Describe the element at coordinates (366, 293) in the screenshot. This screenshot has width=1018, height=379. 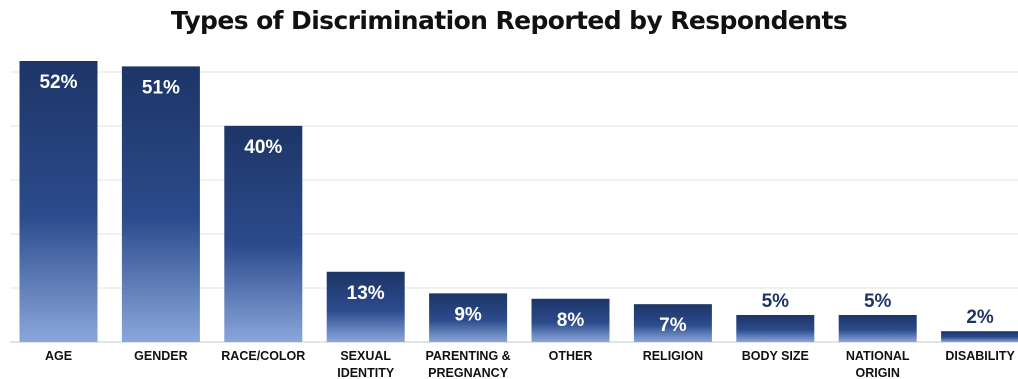
I see `bar-value-label: 13%` at that location.